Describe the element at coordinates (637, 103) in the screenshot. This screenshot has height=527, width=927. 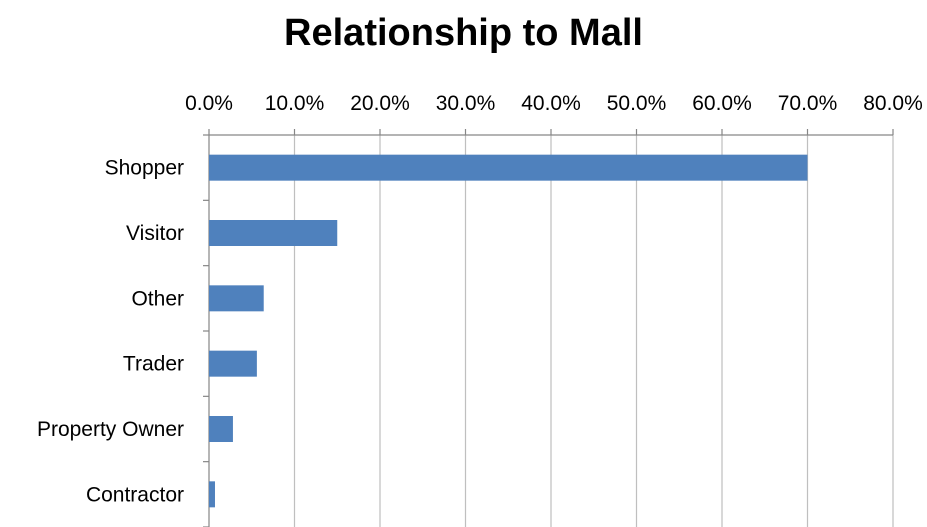
I see `x-tick-label: 50.0%` at that location.